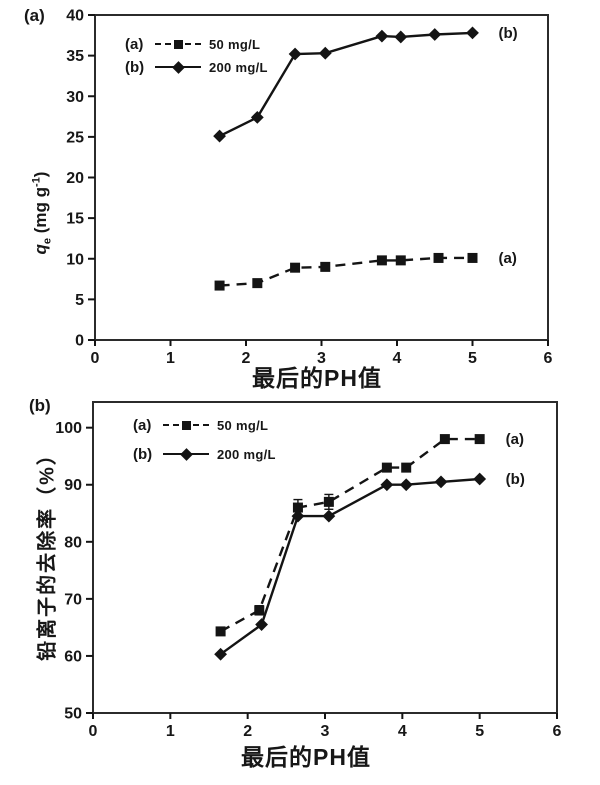  Describe the element at coordinates (548, 358) in the screenshot. I see `x-tick-label-a: 6` at that location.